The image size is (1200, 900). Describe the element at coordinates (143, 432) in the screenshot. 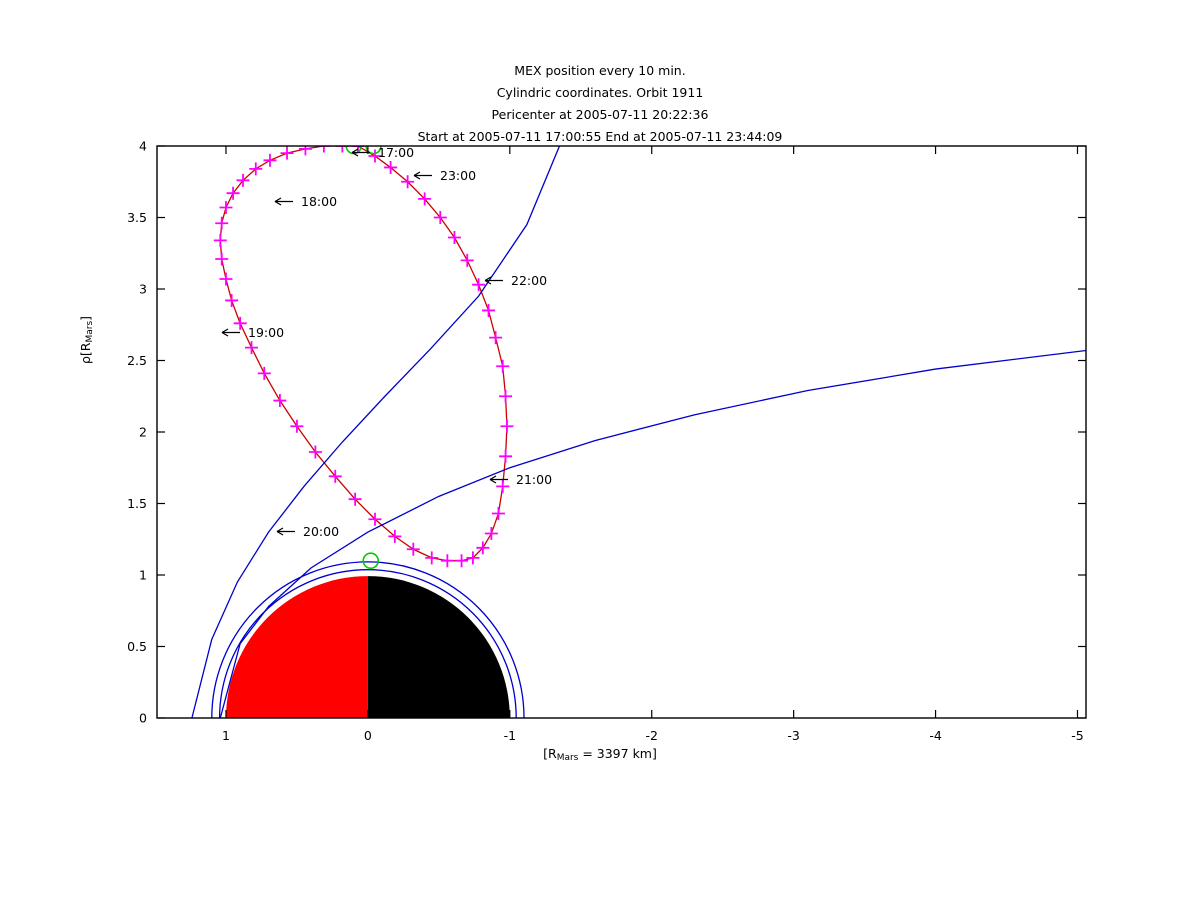

I see `y-tick-label: 2` at that location.